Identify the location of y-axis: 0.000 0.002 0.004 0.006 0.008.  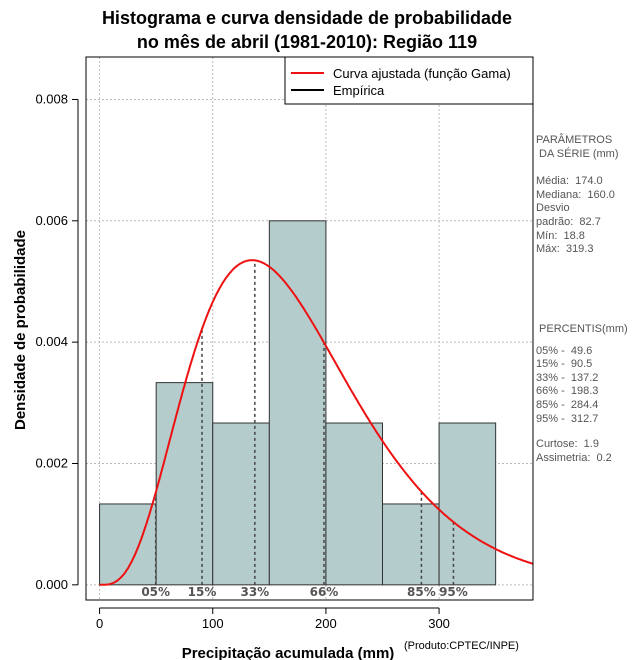
(57, 341).